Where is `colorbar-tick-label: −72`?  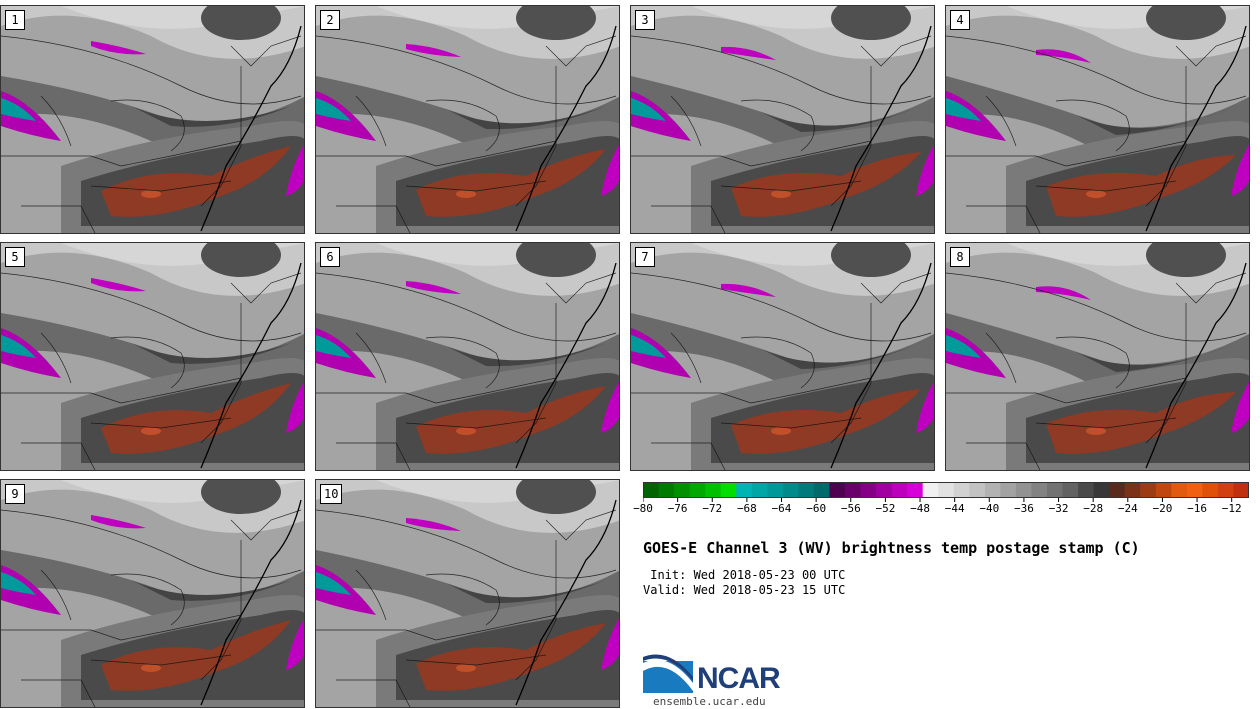 colorbar-tick-label: −72 is located at coordinates (712, 508).